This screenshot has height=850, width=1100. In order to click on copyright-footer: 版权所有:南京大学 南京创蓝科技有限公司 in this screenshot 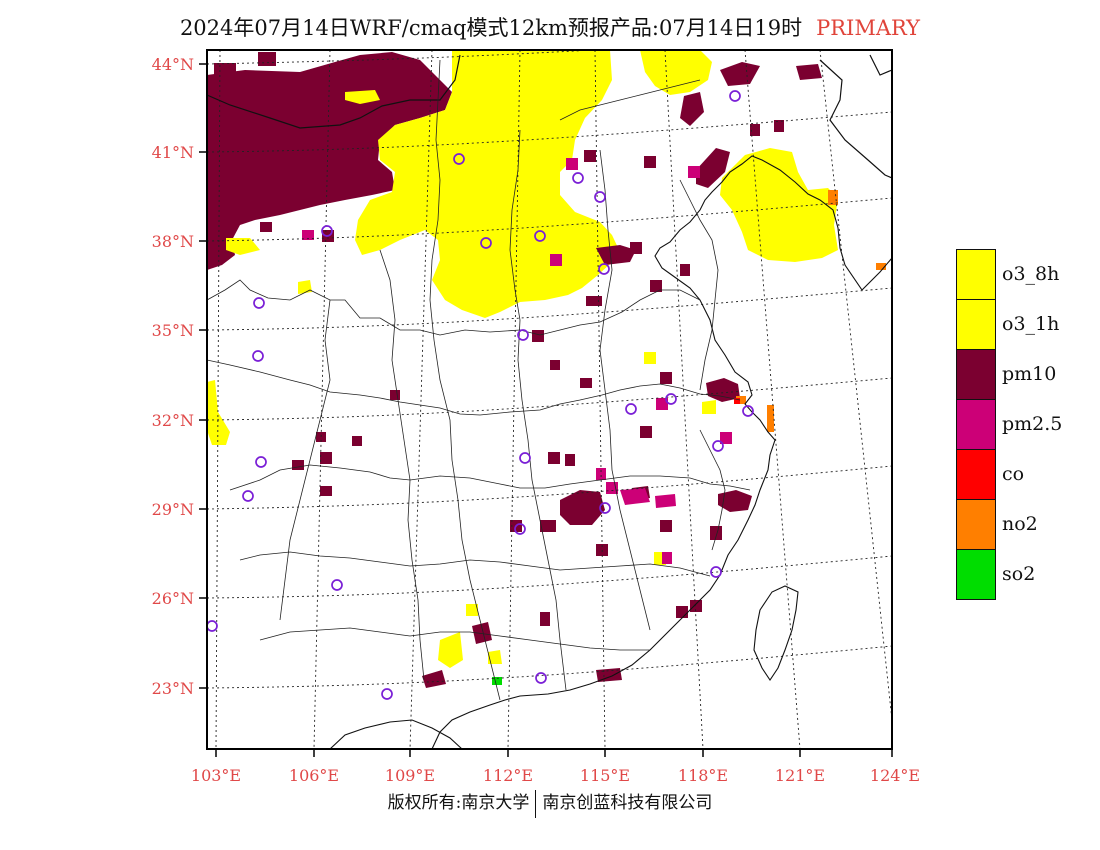, I will do `click(550, 803)`.